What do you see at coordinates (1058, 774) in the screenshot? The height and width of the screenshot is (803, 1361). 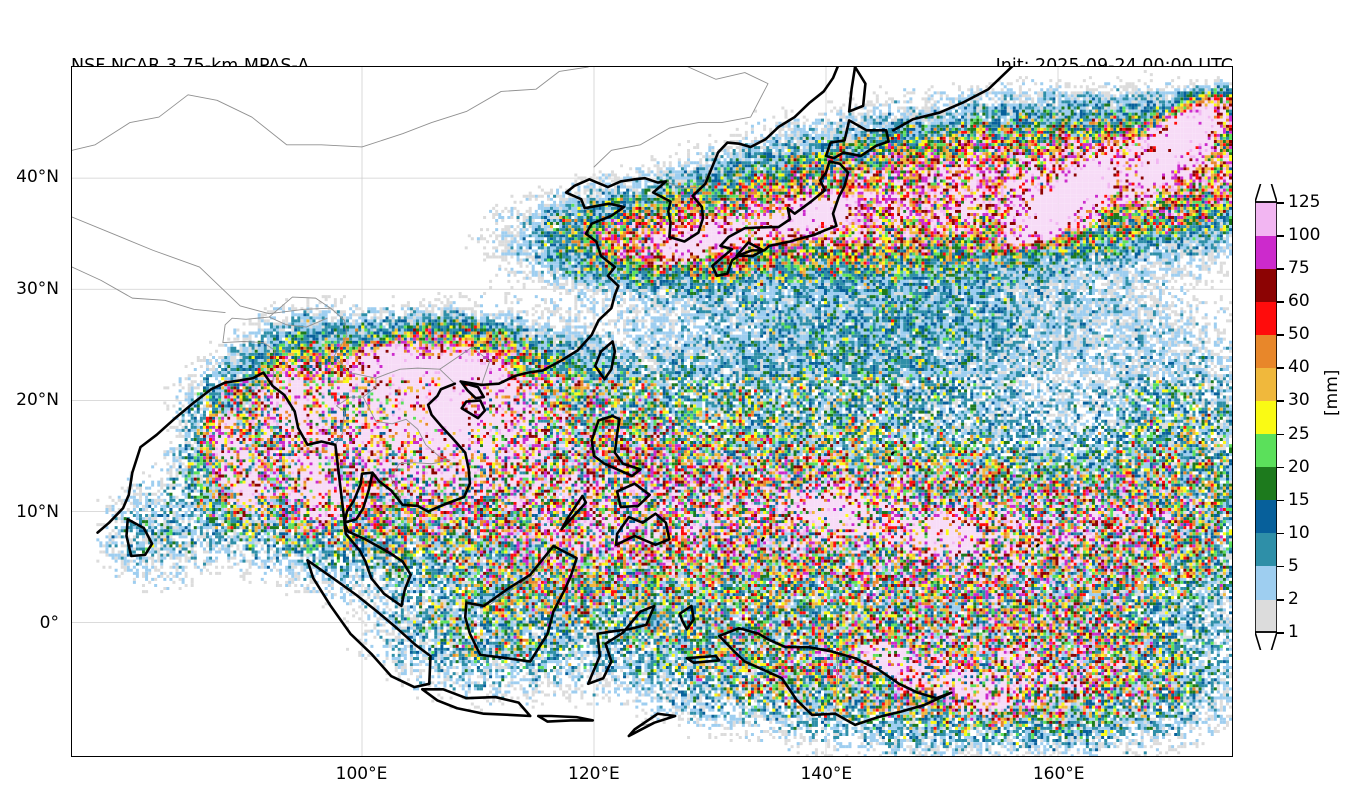 I see `x-axis-label: 160°E` at bounding box center [1058, 774].